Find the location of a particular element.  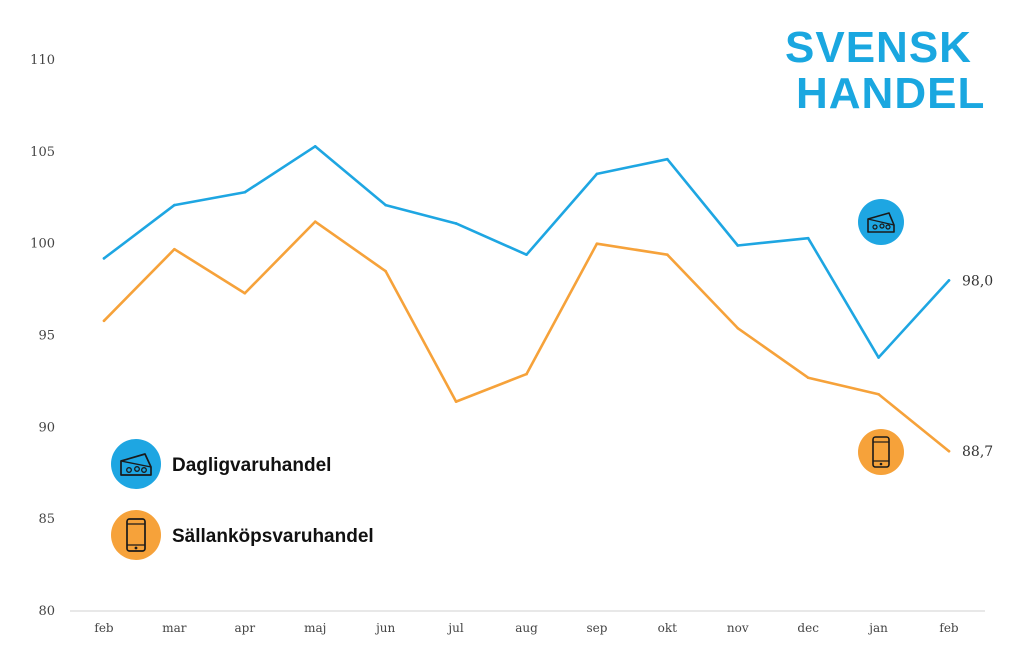

daglig-marker is located at coordinates (881, 222).